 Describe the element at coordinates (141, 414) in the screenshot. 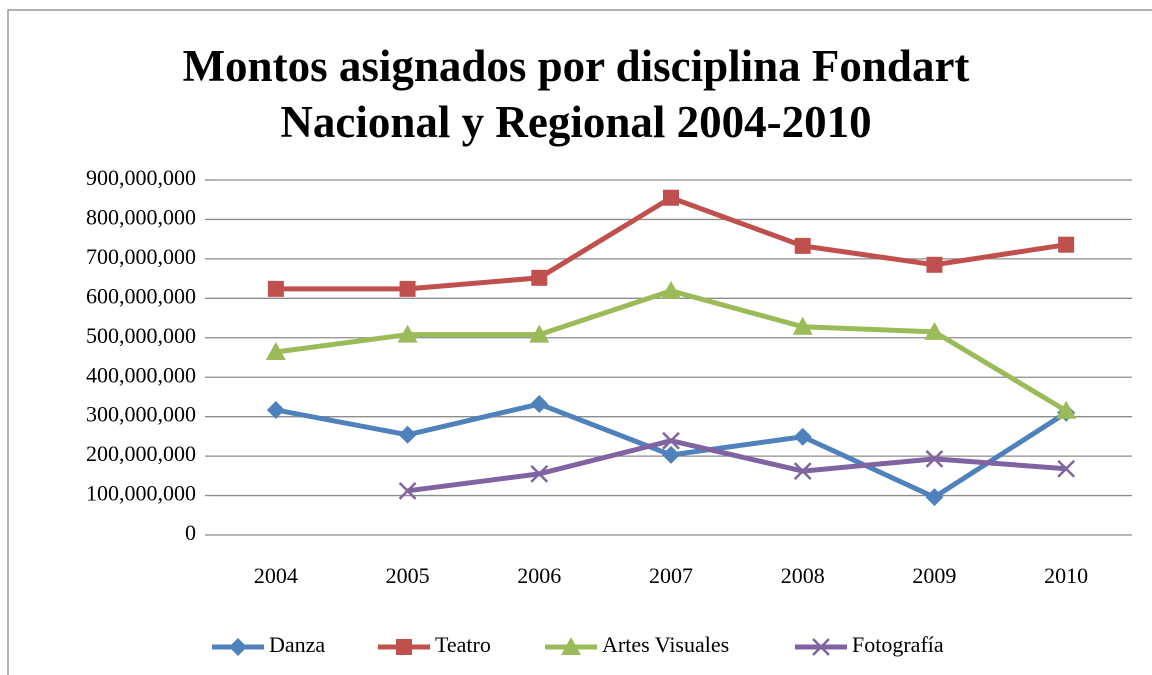

I see `y-tick-label: 300,000,000` at that location.